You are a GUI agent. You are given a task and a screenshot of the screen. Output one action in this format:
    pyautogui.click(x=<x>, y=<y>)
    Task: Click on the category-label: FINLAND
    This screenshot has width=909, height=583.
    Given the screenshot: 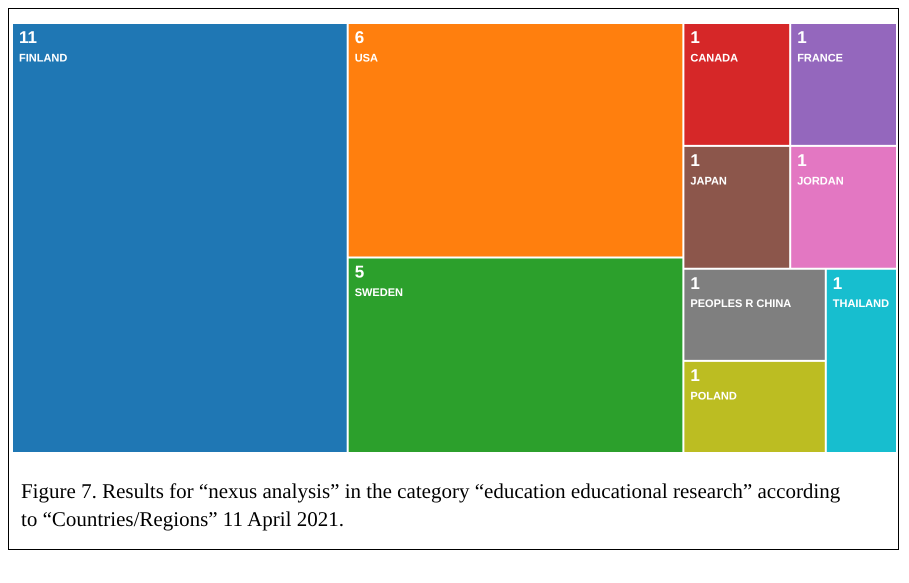 What is the action you would take?
    pyautogui.click(x=43, y=58)
    